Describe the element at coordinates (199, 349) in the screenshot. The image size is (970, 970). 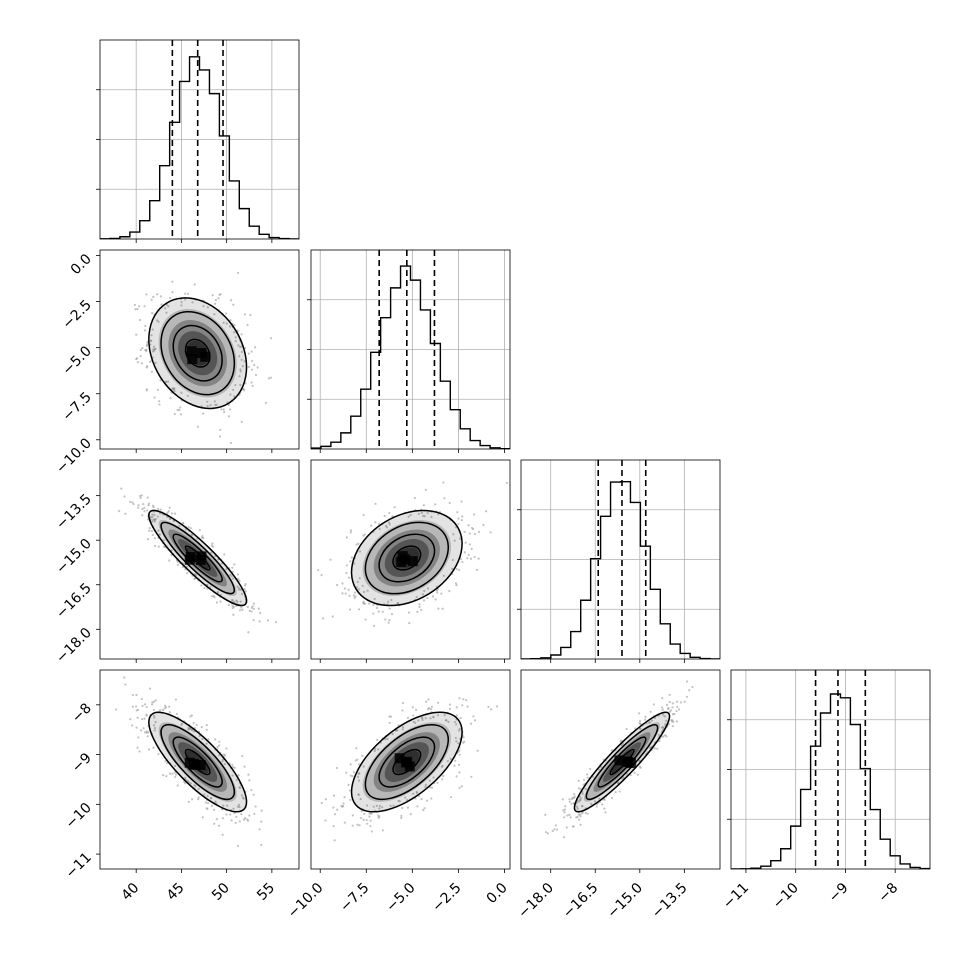
I see `panel-frame` at that location.